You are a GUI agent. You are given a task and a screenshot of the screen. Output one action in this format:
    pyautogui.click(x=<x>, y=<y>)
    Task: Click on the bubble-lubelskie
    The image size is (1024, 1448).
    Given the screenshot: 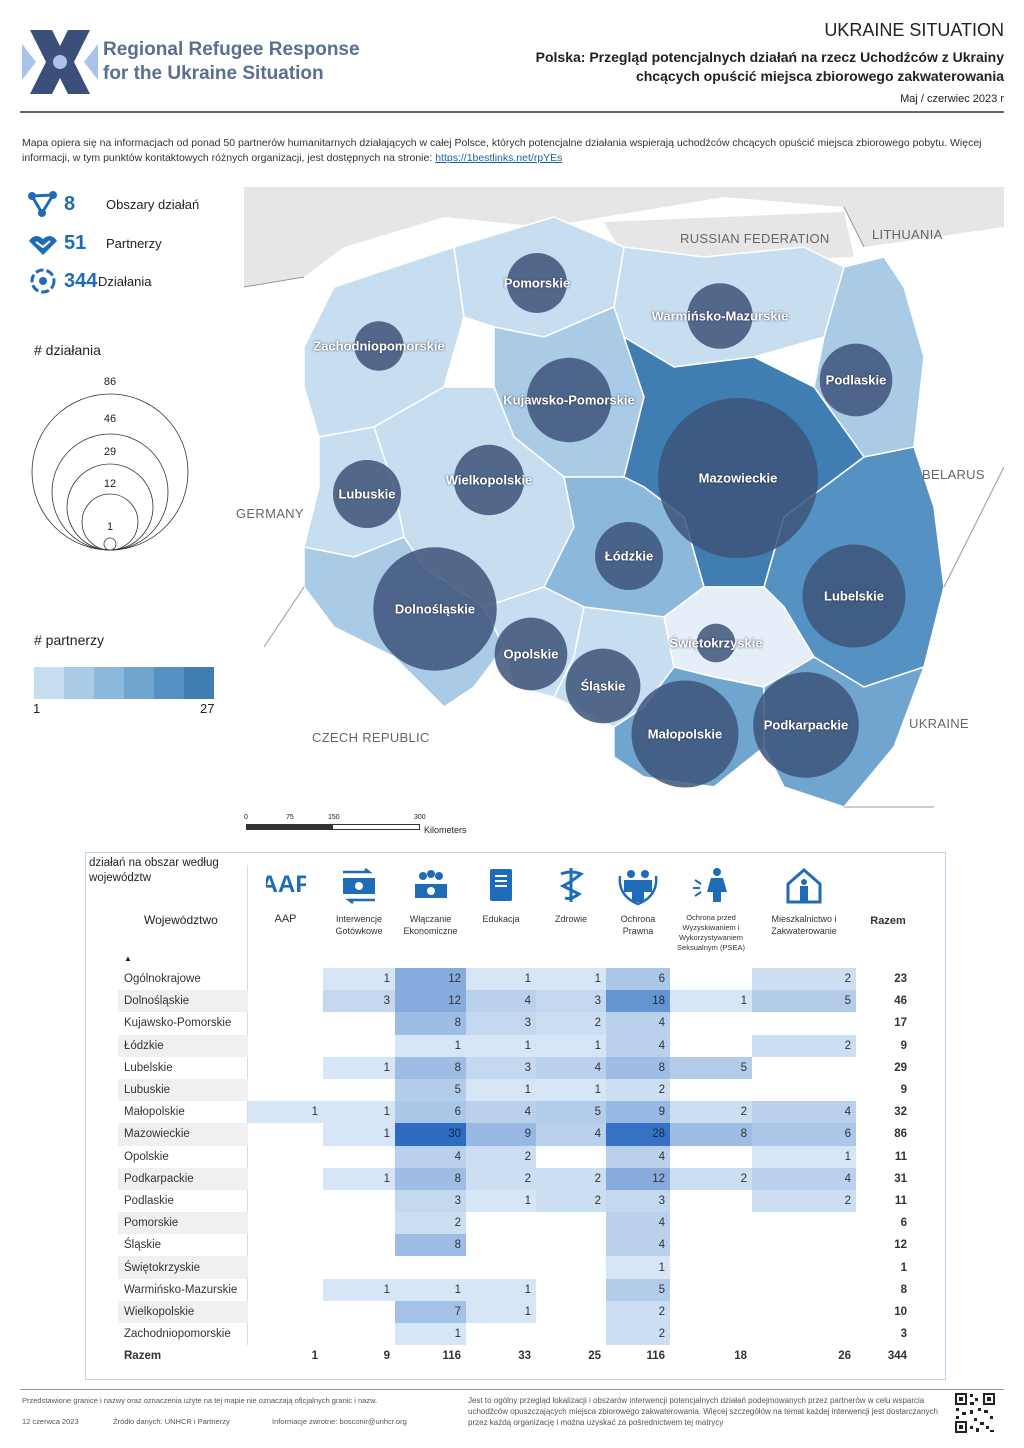 What is the action you would take?
    pyautogui.click(x=854, y=596)
    